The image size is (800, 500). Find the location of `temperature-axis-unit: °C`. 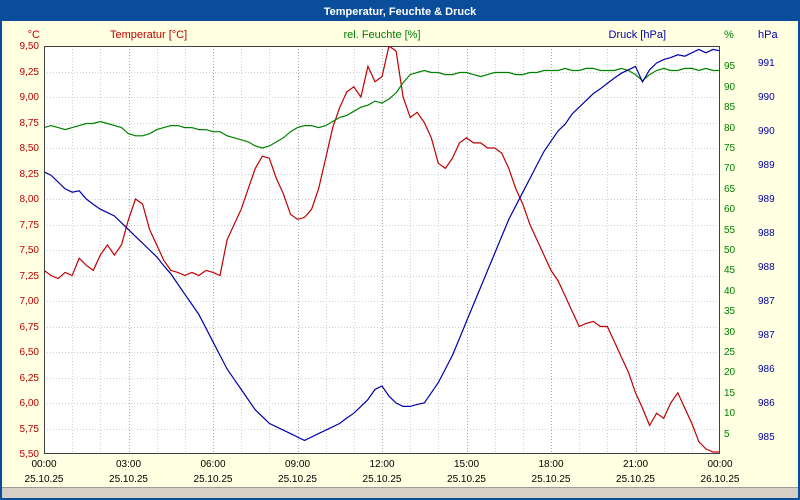

temperature-axis-unit: °C is located at coordinates (33, 35).